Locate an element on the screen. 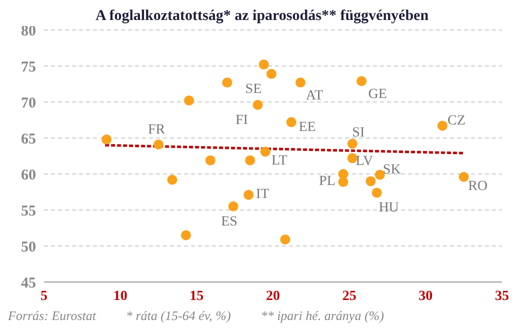  text: ** ipari hé. aránya (%) is located at coordinates (322, 316).